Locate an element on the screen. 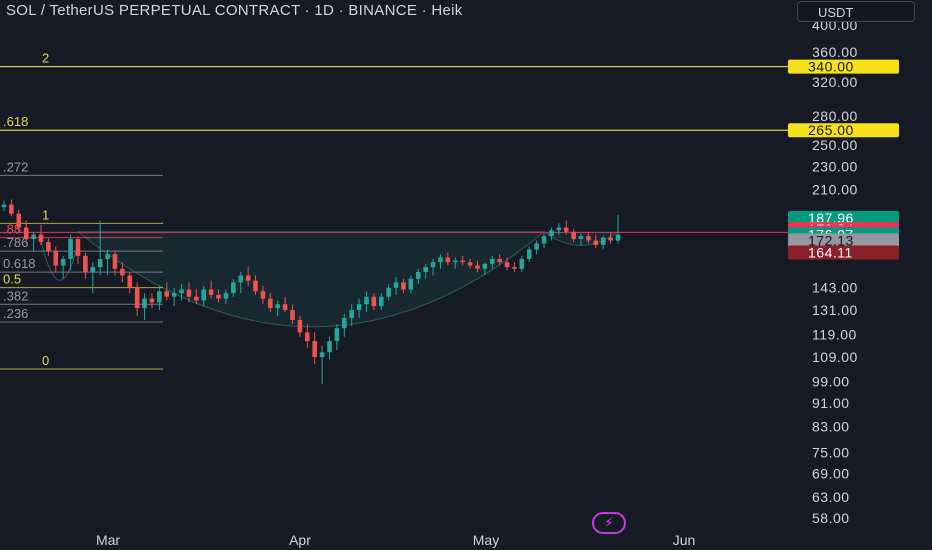 This screenshot has height=550, width=932. y-tick-2: 320.00 is located at coordinates (835, 82).